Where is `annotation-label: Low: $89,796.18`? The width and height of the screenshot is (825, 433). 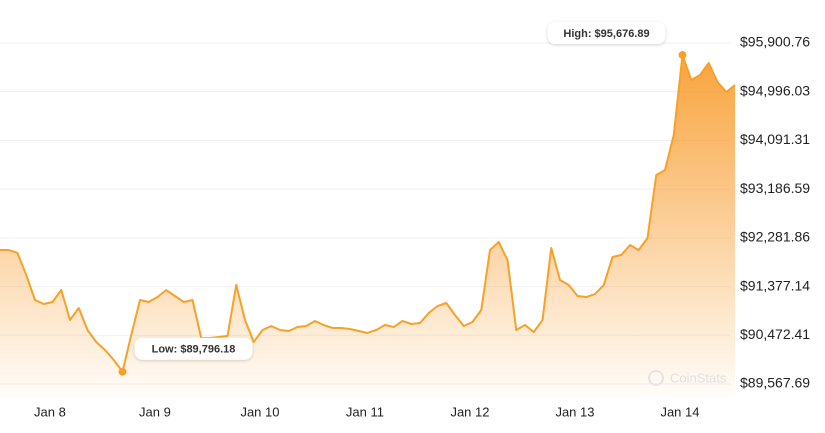
annotation-label: Low: $89,796.18 is located at coordinates (194, 350).